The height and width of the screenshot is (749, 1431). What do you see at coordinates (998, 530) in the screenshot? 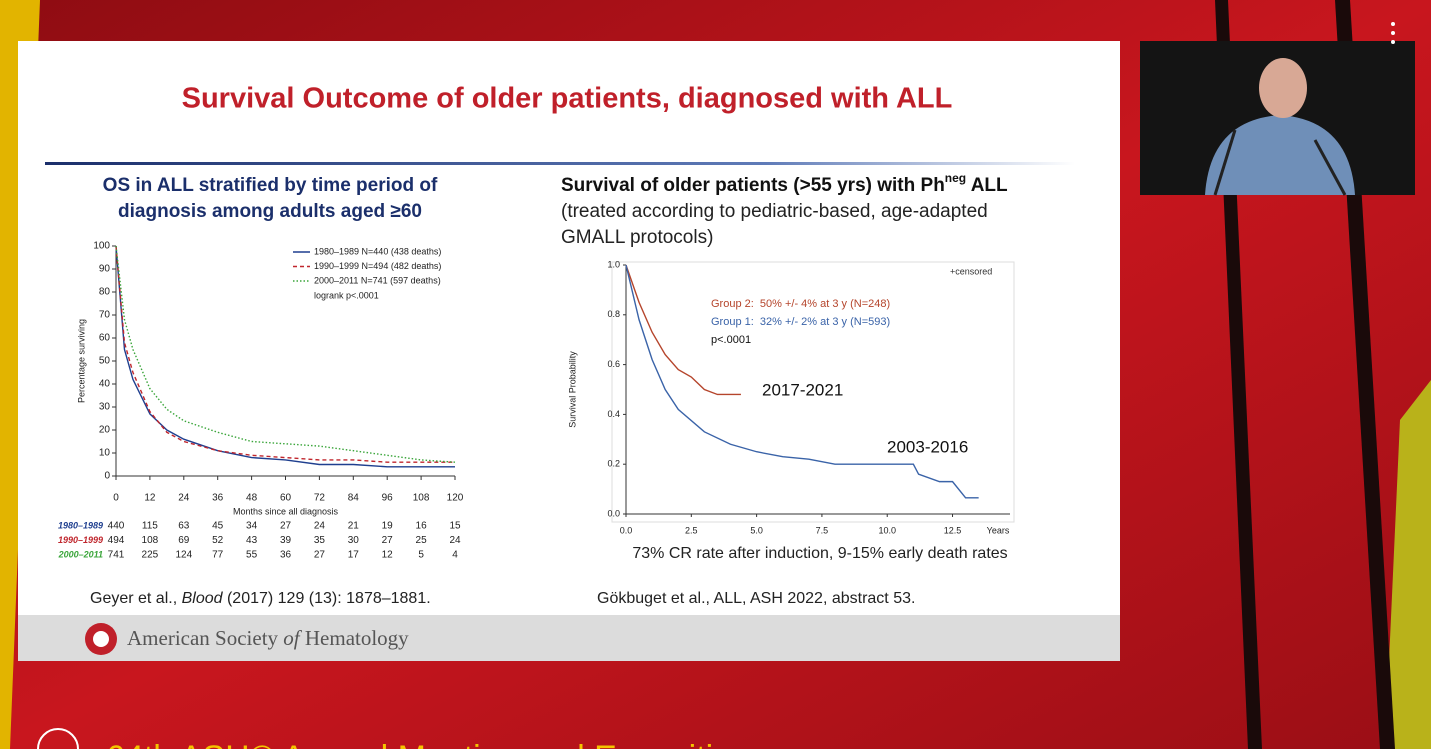
I see `x-axis-label: Years` at bounding box center [998, 530].